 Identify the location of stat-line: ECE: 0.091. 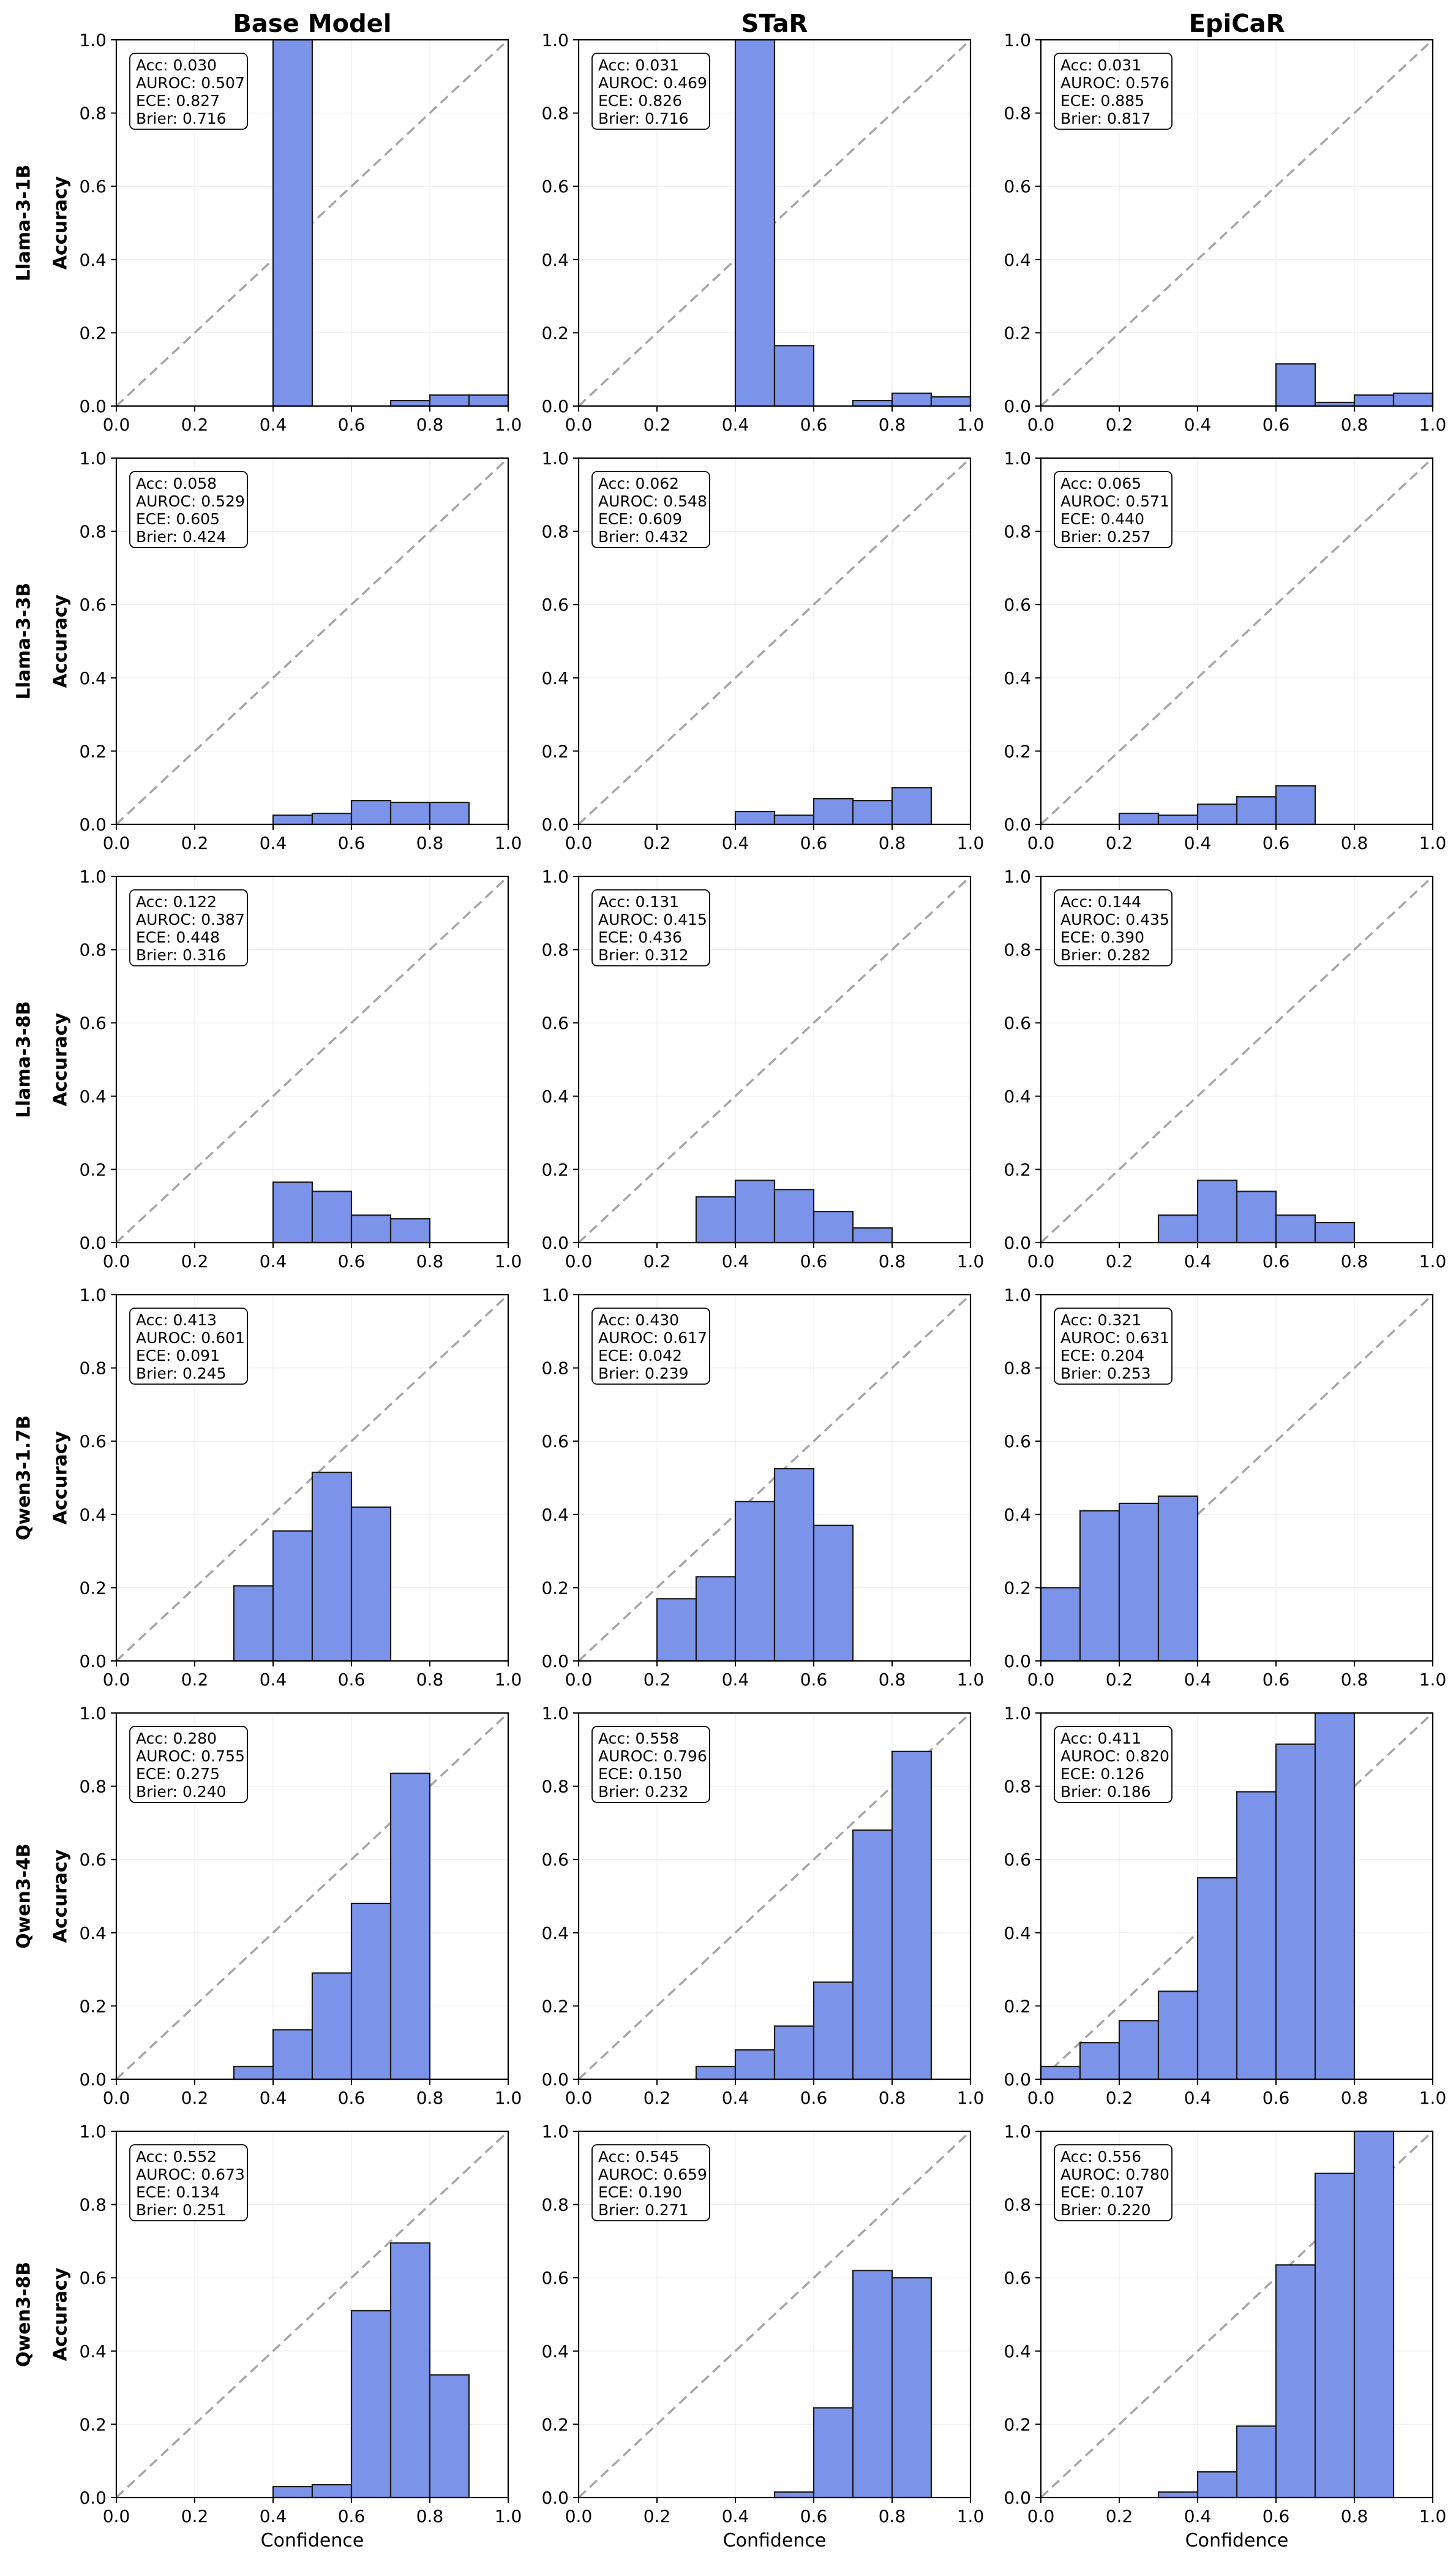
(178, 1356).